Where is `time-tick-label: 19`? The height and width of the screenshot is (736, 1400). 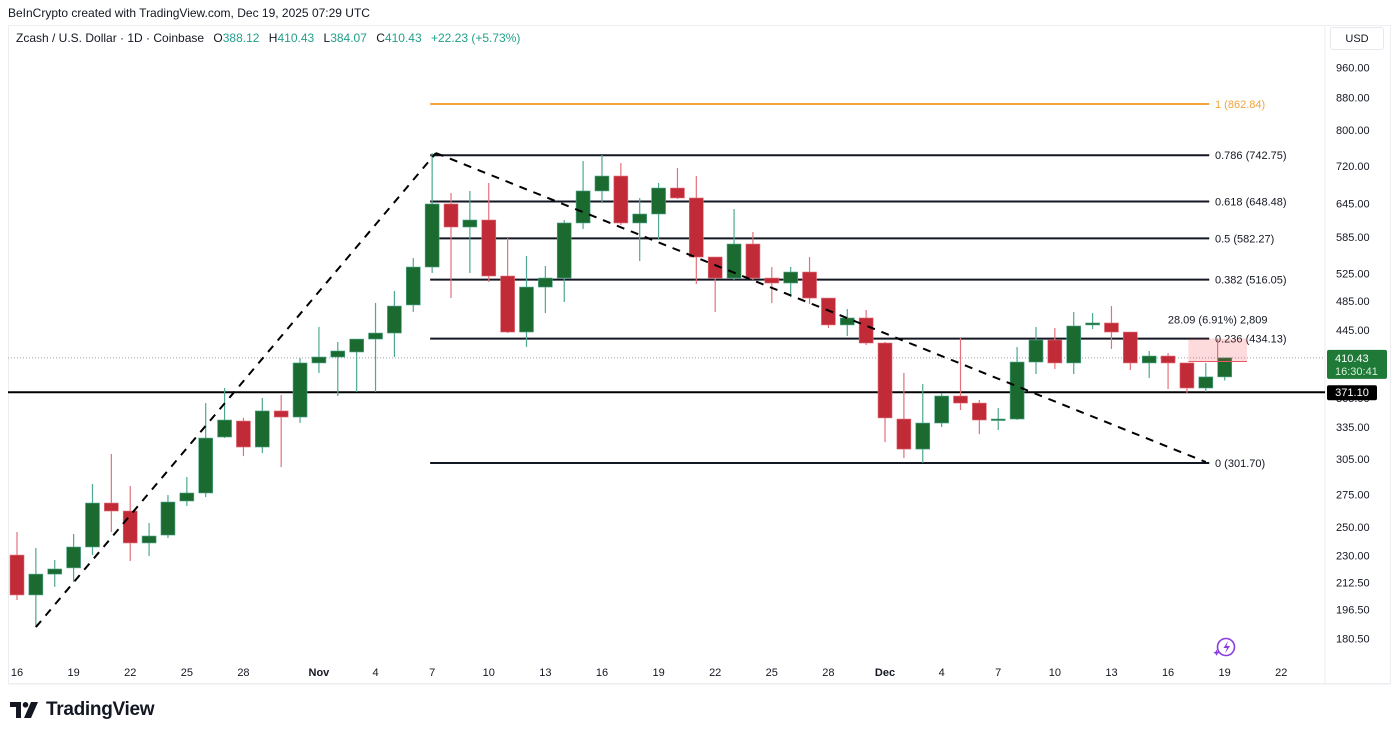 time-tick-label: 19 is located at coordinates (658, 673).